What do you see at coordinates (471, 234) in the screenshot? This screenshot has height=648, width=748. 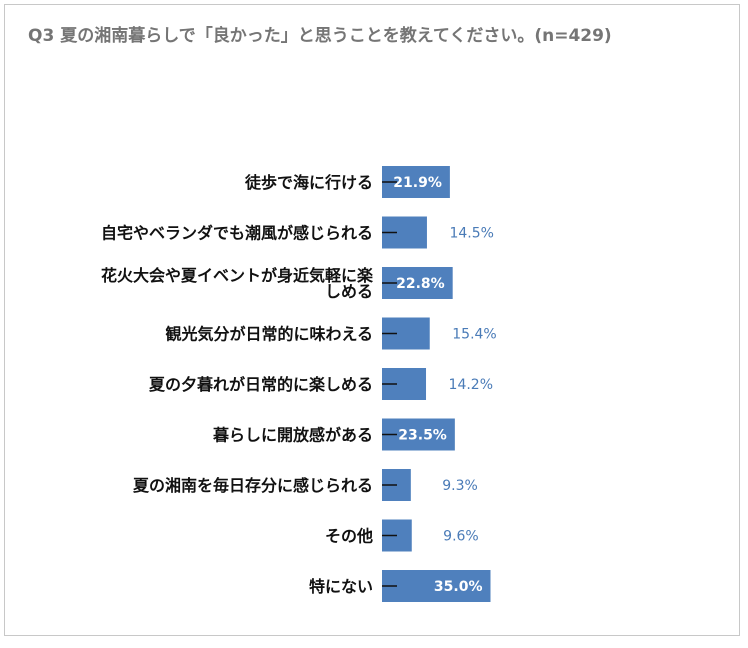 I see `value-label-1: 14.5%` at bounding box center [471, 234].